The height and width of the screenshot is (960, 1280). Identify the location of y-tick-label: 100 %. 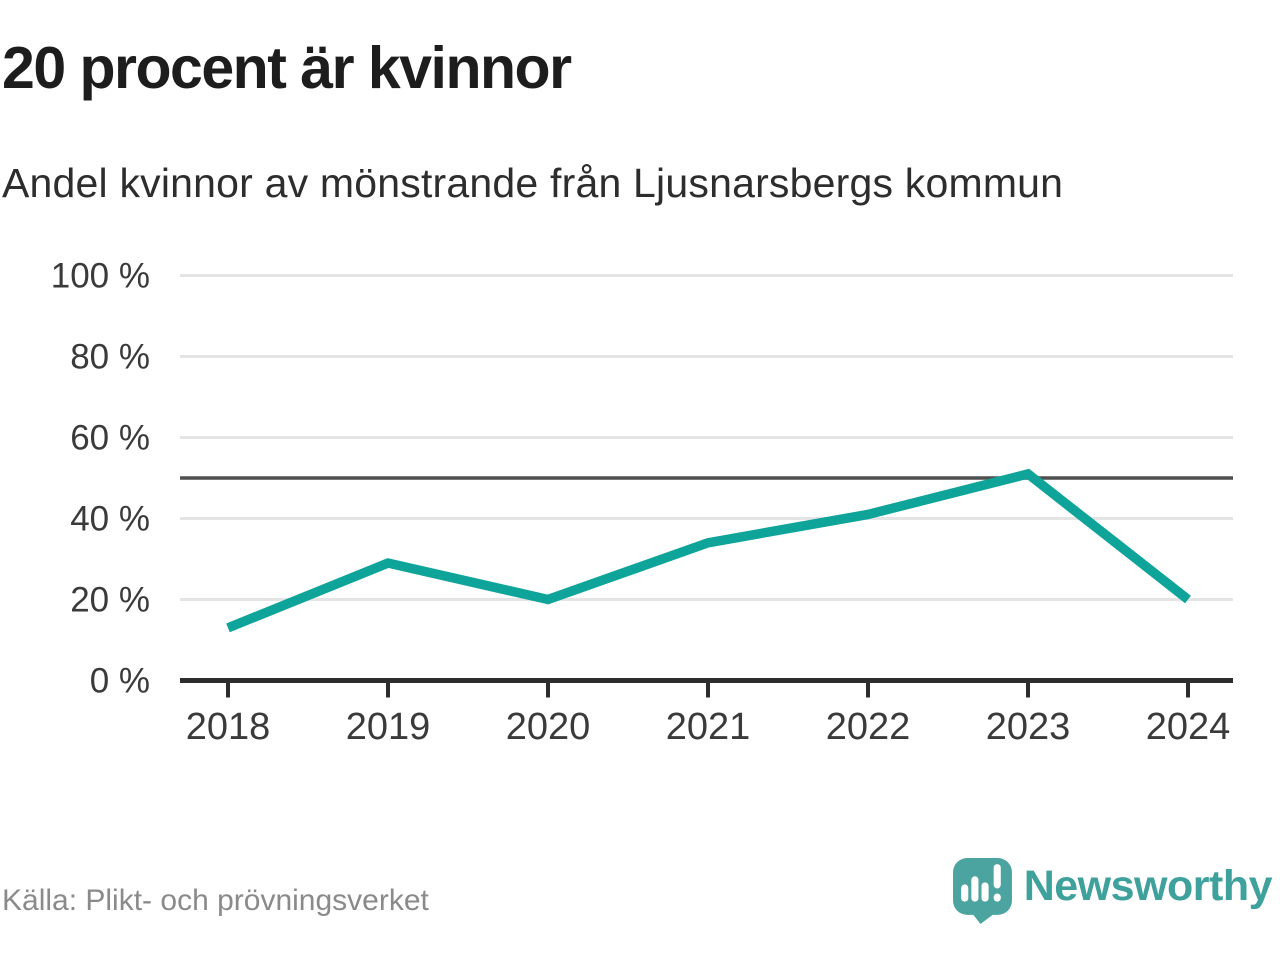
(100, 276).